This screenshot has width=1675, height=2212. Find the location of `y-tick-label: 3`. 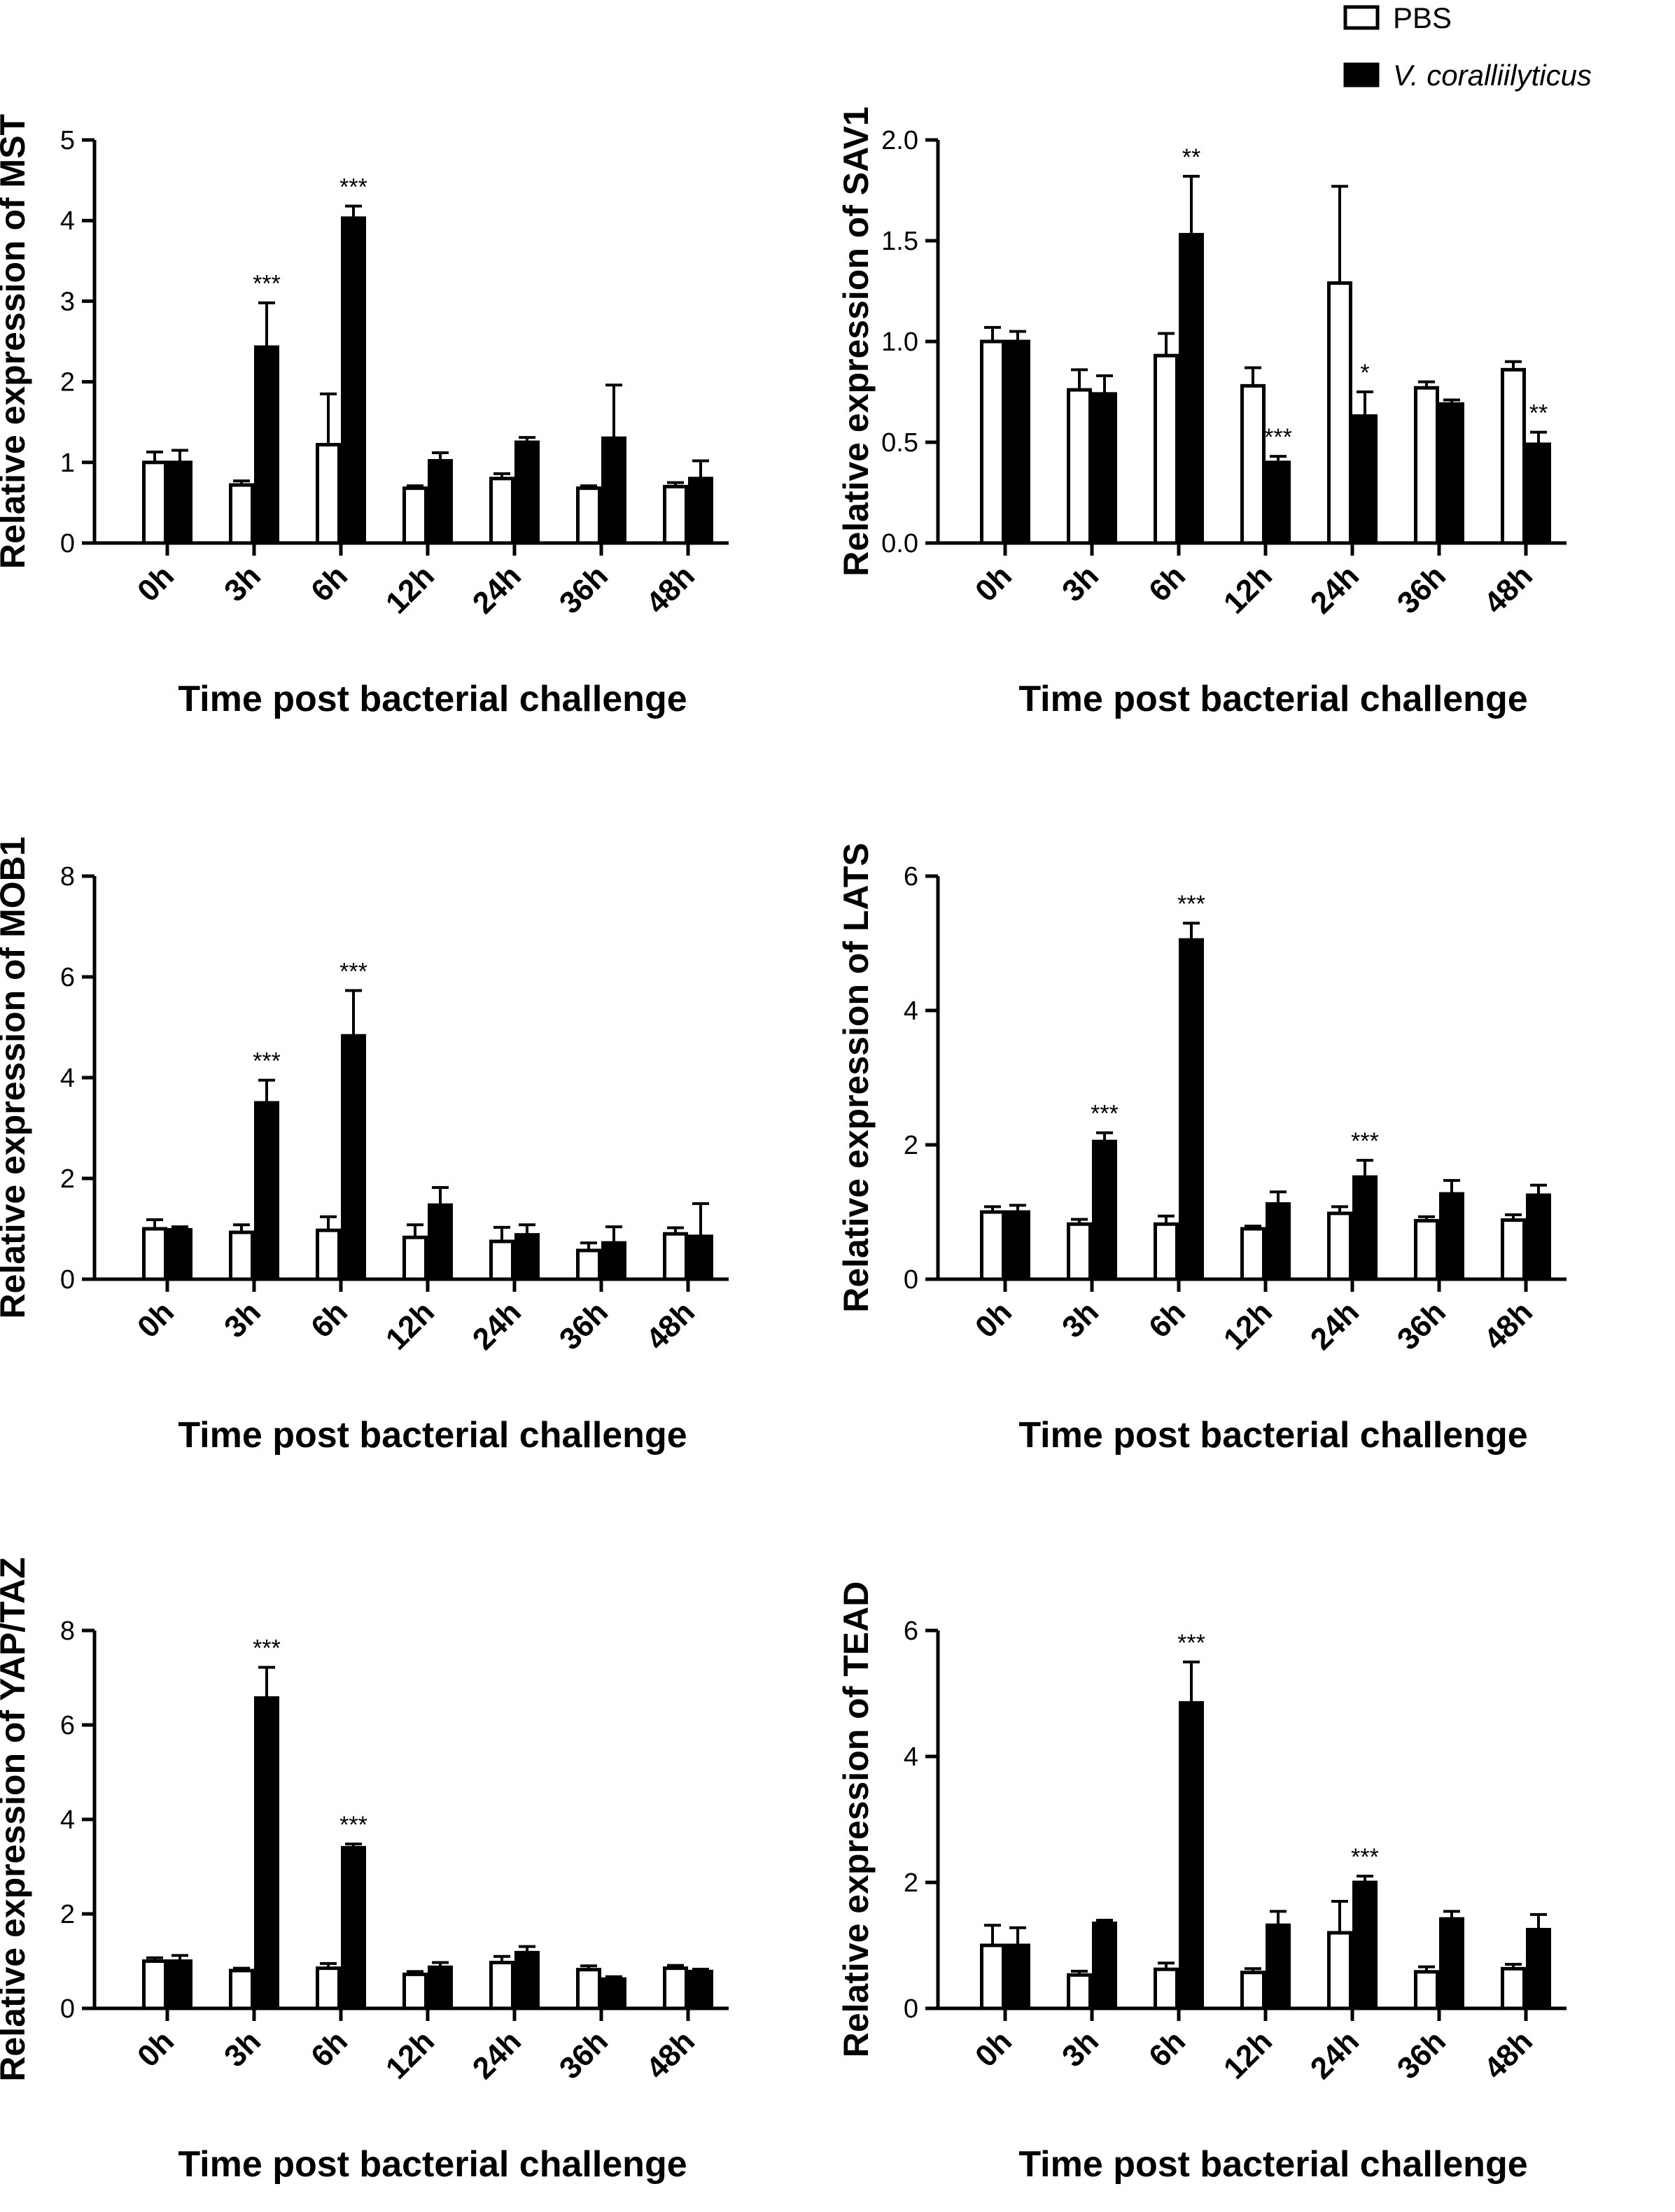

y-tick-label: 3 is located at coordinates (67, 301).